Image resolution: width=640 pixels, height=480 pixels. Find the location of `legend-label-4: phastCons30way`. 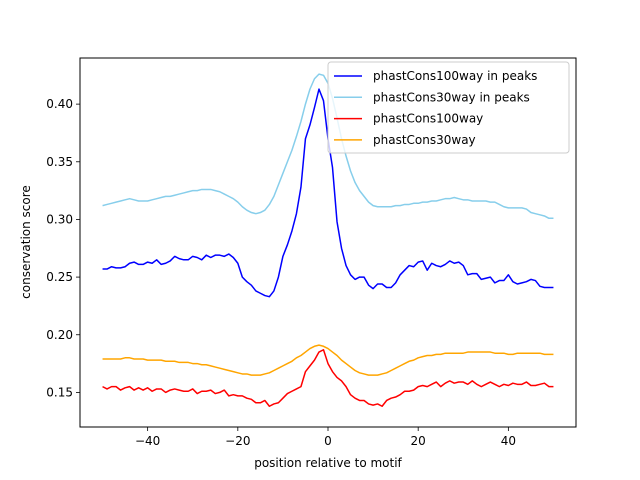

legend-label-4: phastCons30way is located at coordinates (424, 140).